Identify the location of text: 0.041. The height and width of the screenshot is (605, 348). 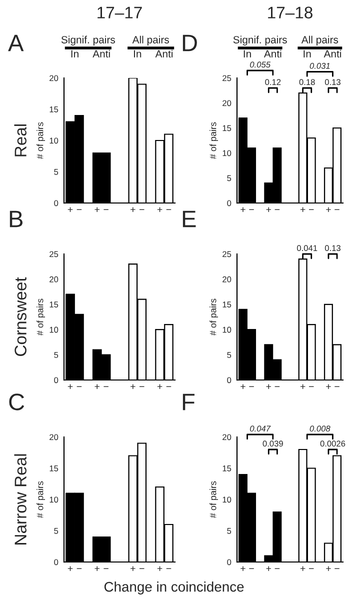
(307, 248).